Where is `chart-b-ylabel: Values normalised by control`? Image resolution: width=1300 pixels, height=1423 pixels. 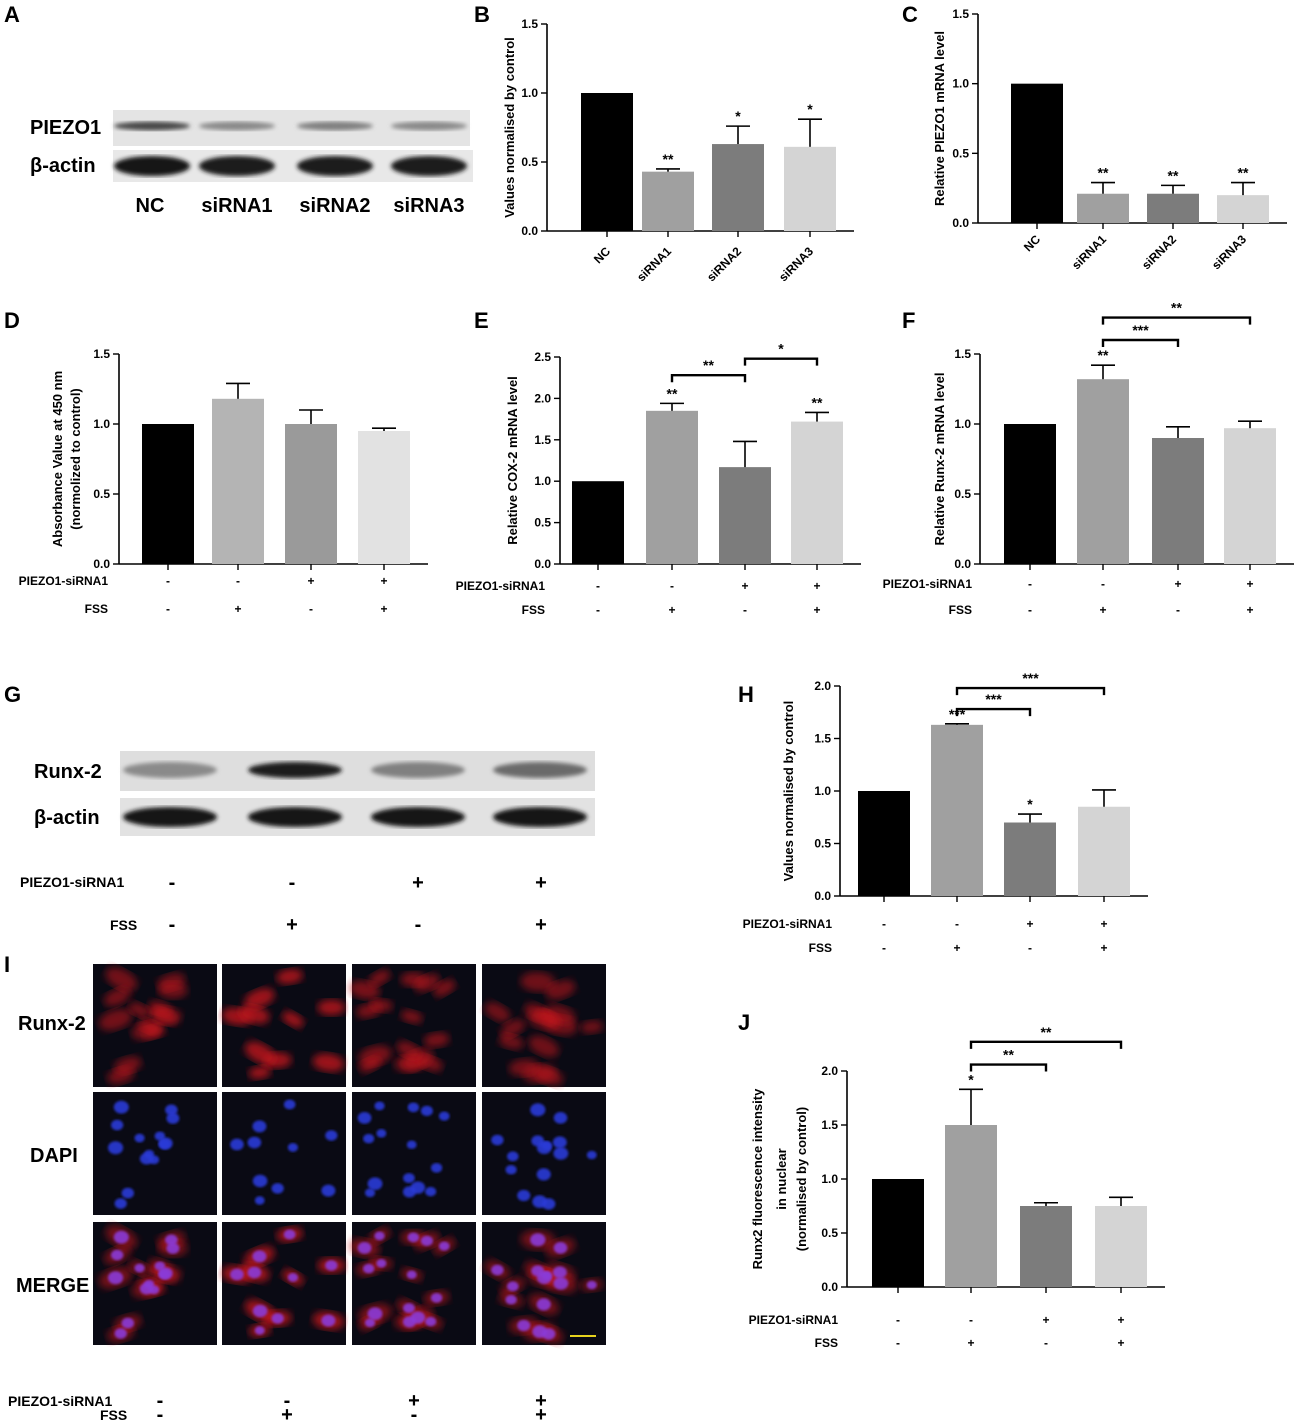 chart-b-ylabel: Values normalised by control is located at coordinates (509, 127).